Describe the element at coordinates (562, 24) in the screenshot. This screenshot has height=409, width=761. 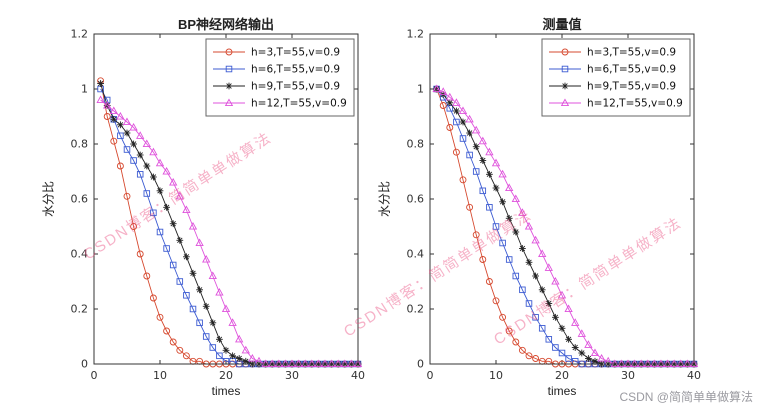
I see `chart-title: 测量值` at that location.